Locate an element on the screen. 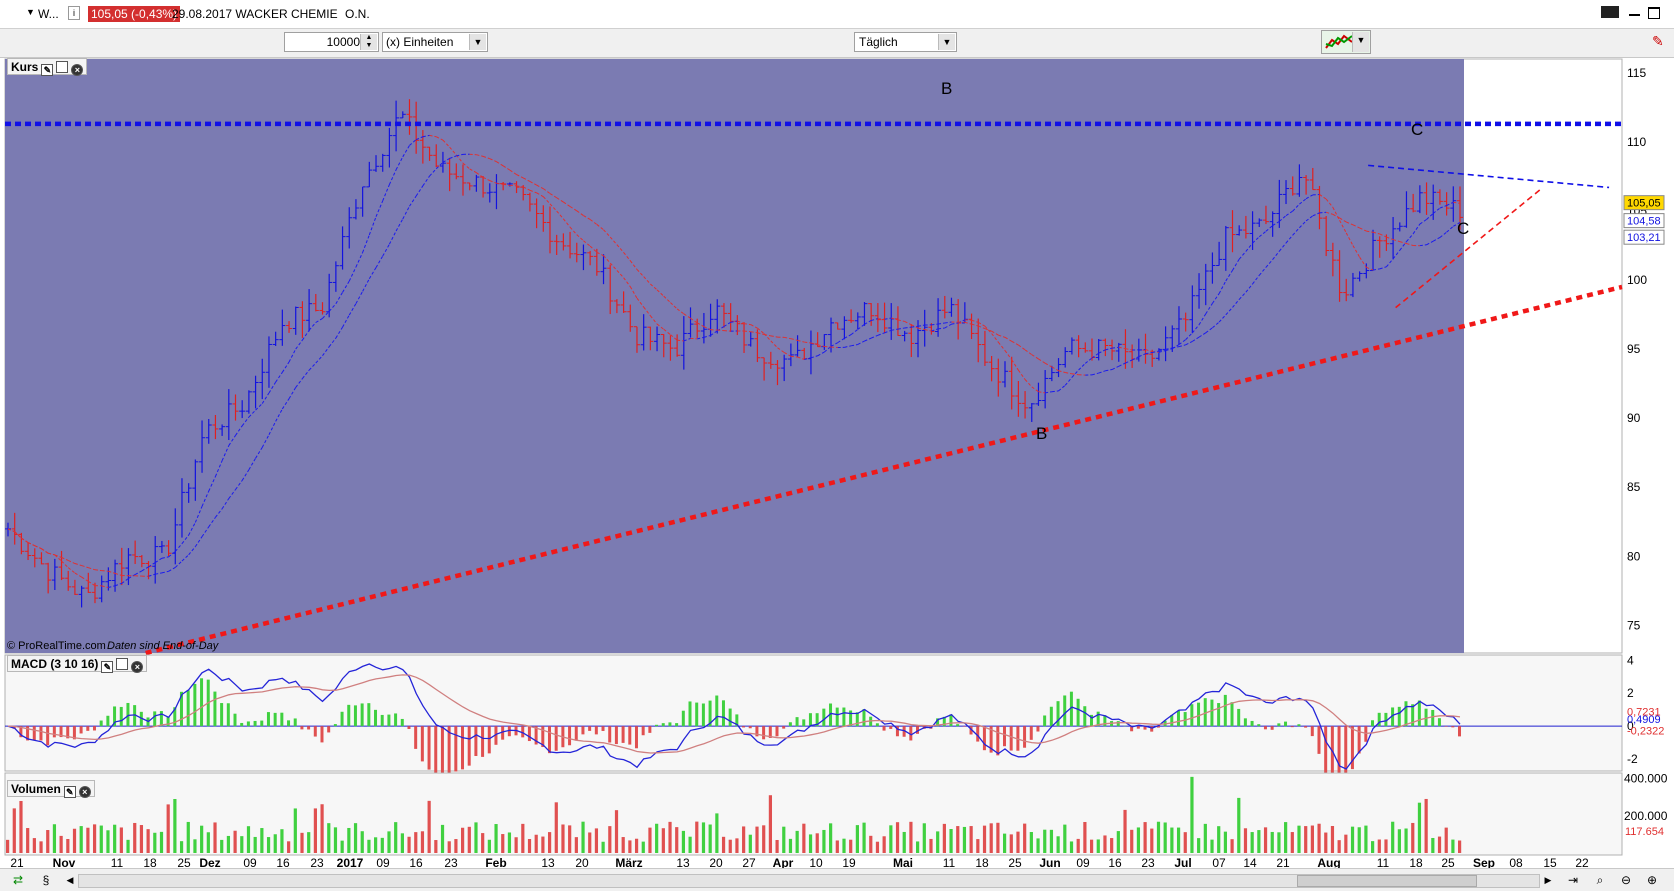 Image resolution: width=1674 pixels, height=891 pixels. keyboard-icon is located at coordinates (1610, 12).